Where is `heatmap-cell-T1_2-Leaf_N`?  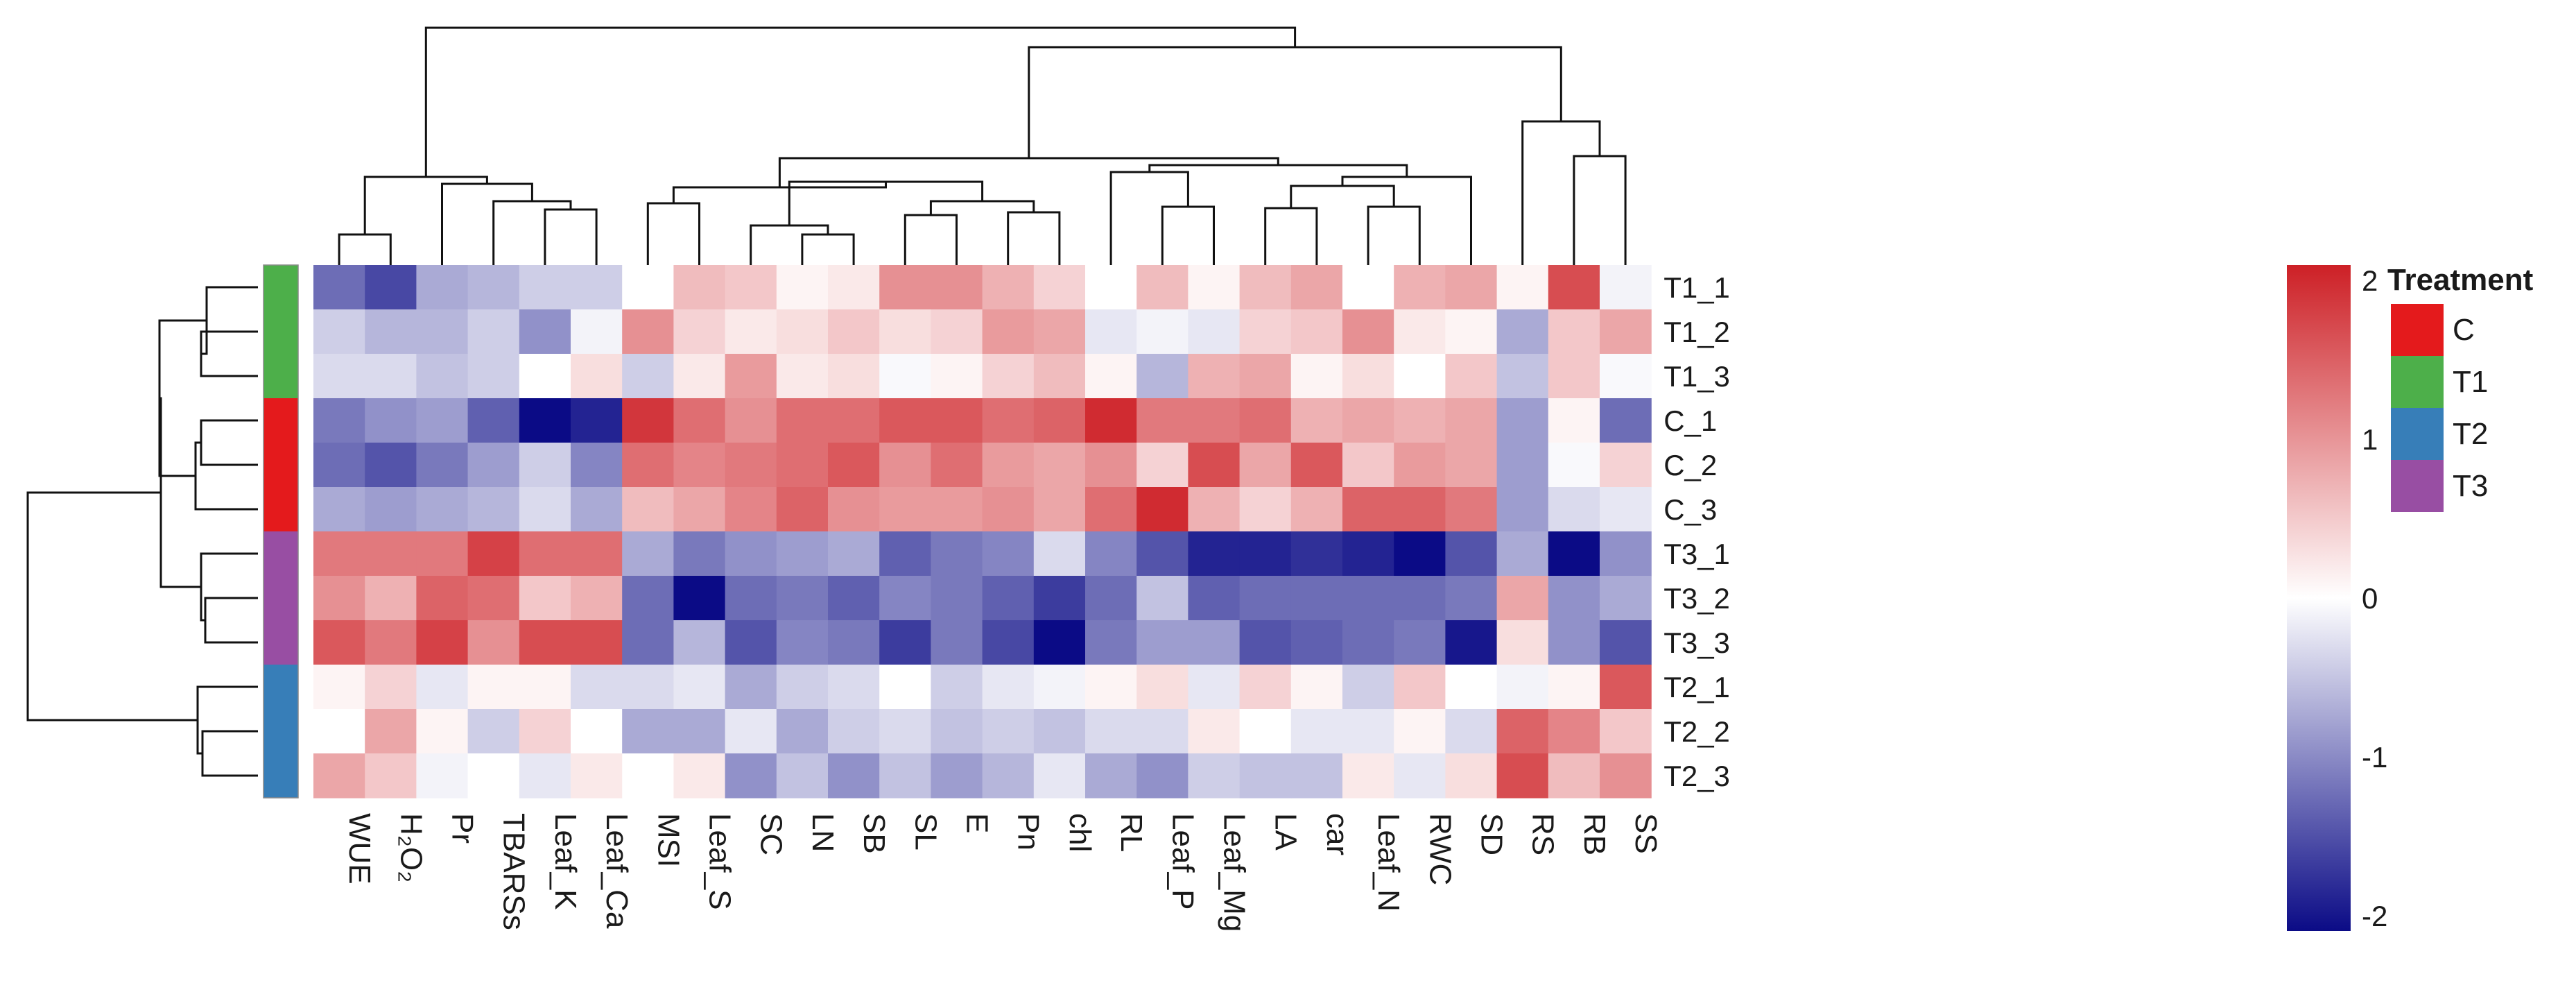
heatmap-cell-T1_2-Leaf_N is located at coordinates (1368, 332).